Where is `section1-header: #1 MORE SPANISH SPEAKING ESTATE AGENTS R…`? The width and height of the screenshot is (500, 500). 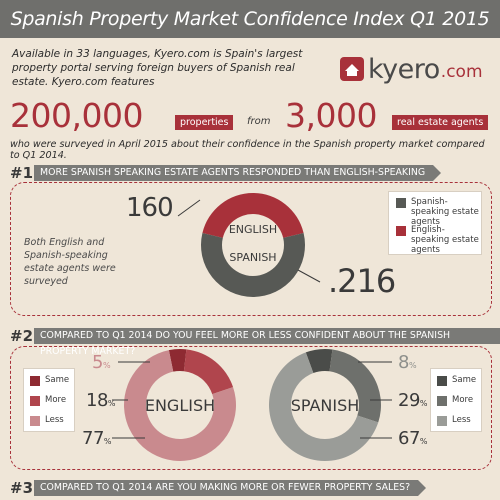
section1-header: #1 MORE SPANISH SPEAKING ESTATE AGENTS R… is located at coordinates (250, 173).